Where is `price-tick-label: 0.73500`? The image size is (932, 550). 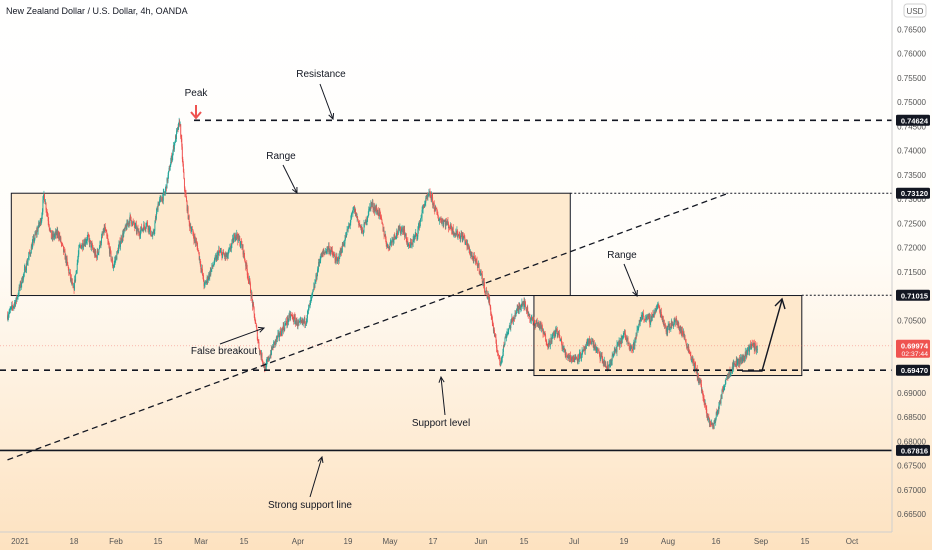 price-tick-label: 0.73500 is located at coordinates (911, 175).